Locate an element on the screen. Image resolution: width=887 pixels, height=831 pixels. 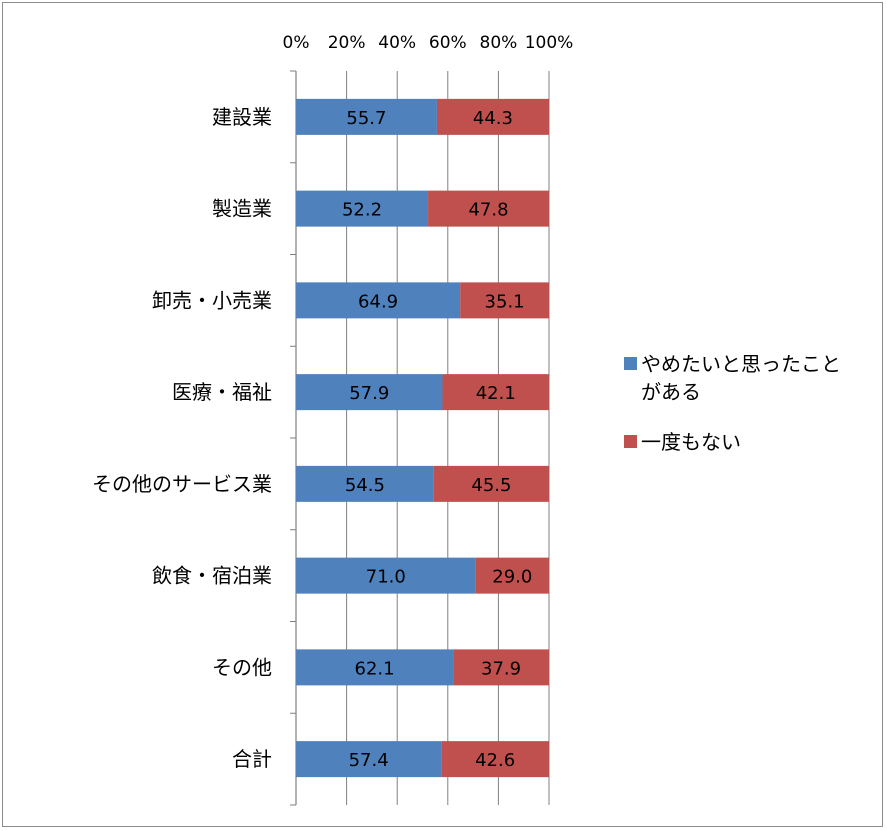
data-label: 55.7 is located at coordinates (366, 118).